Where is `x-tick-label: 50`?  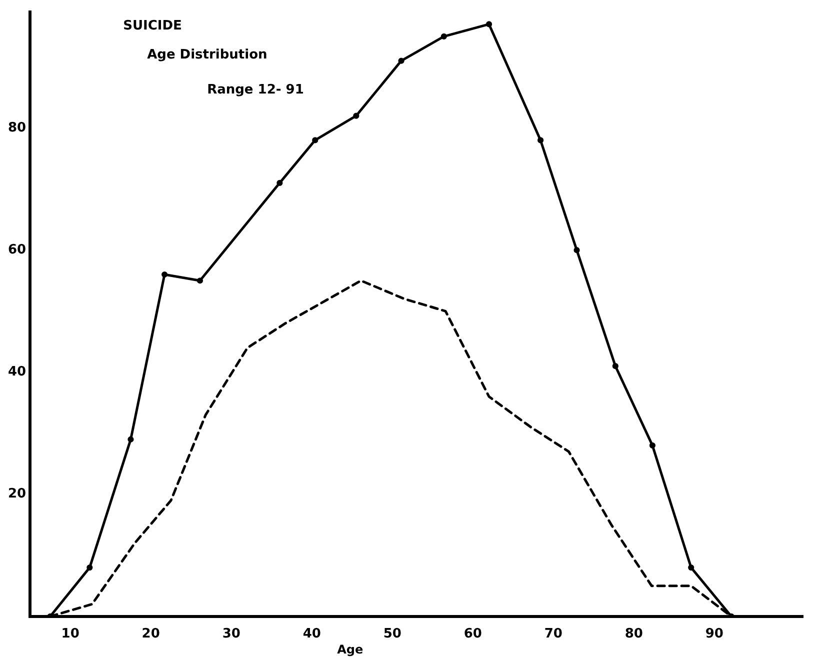 x-tick-label: 50 is located at coordinates (392, 634).